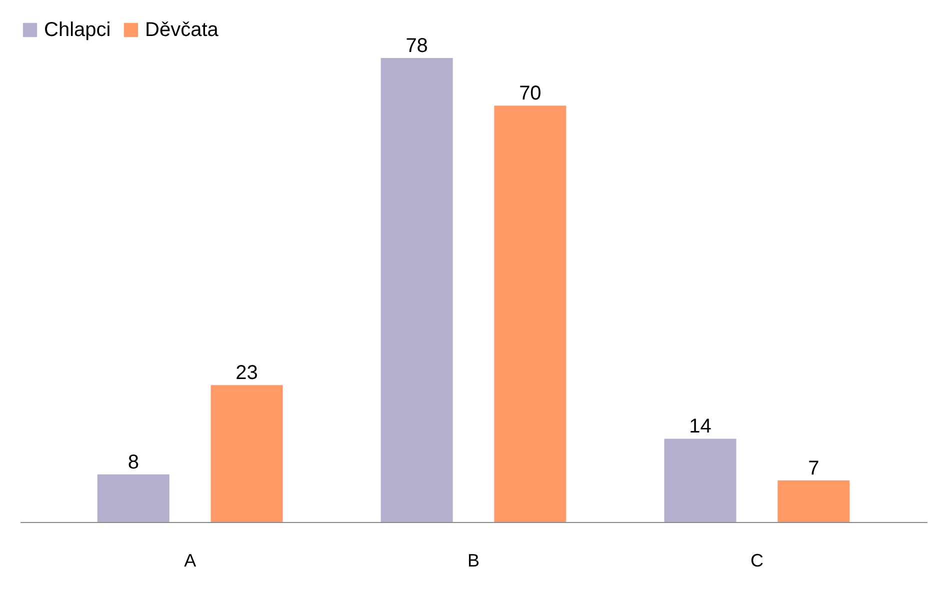 This screenshot has height=590, width=947. I want to click on data-label: 23, so click(247, 373).